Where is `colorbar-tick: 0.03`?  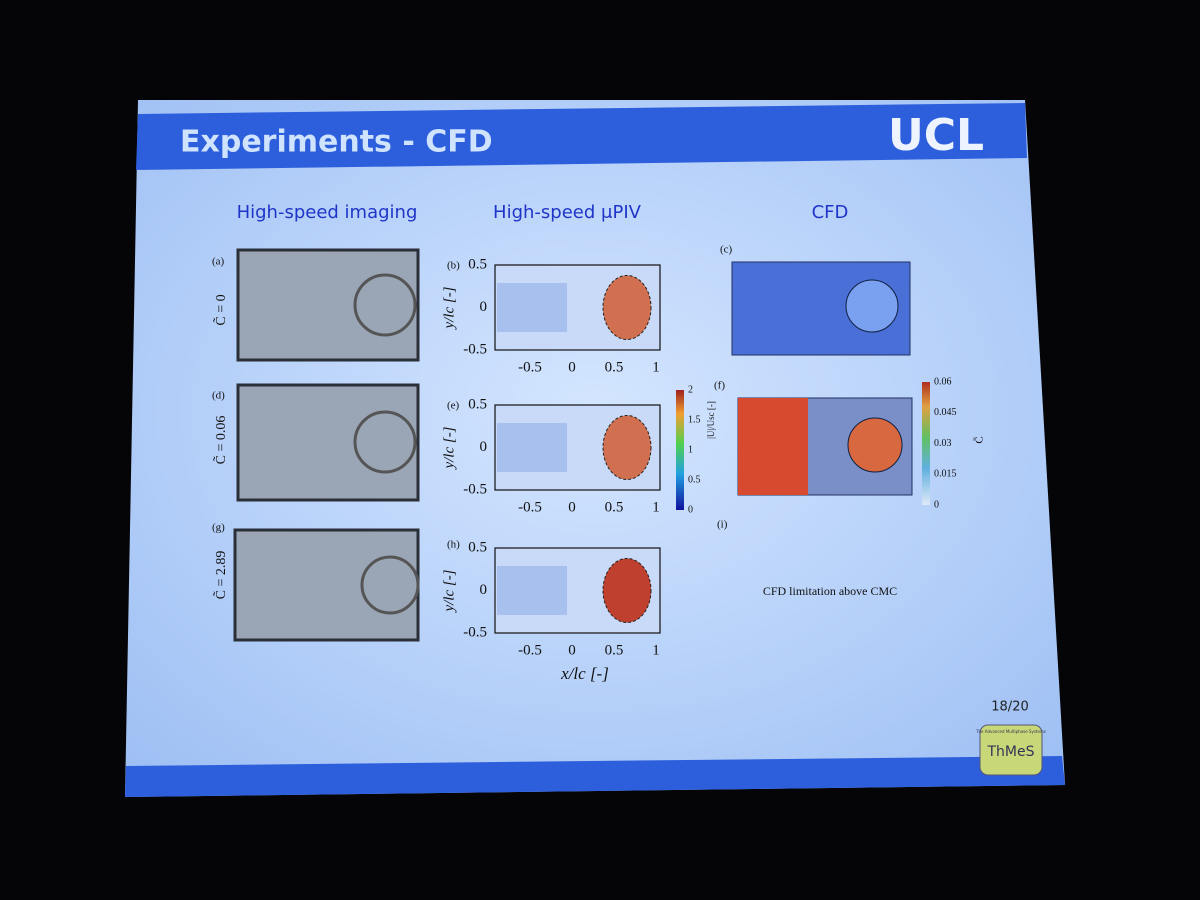
colorbar-tick: 0.03 is located at coordinates (943, 443).